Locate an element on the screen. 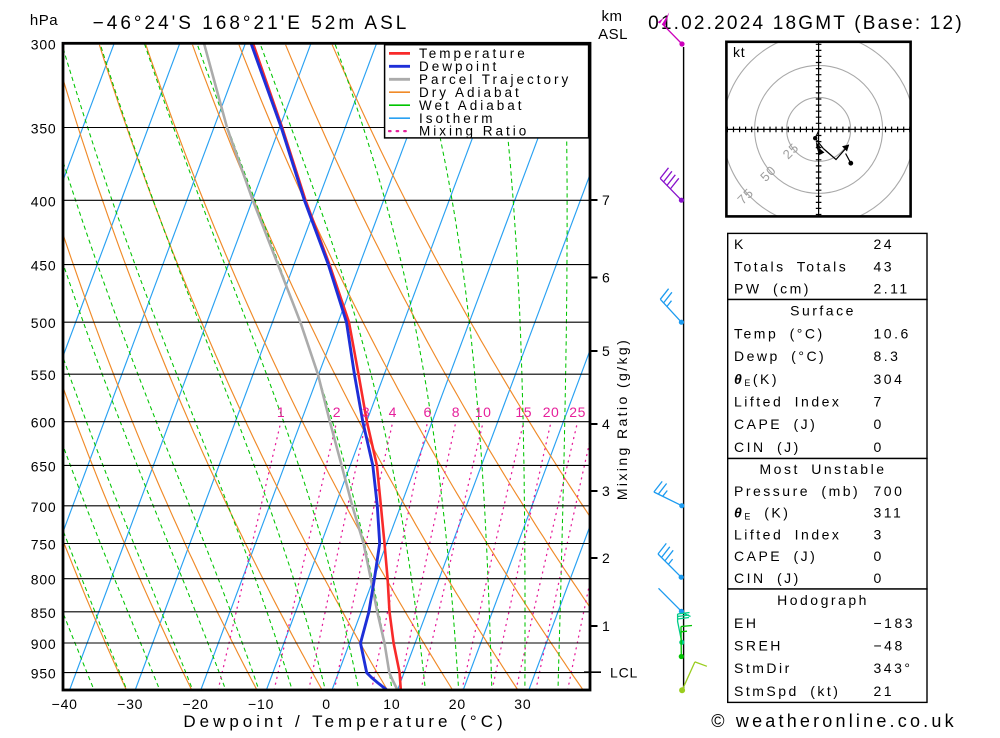 The height and width of the screenshot is (738, 1000). svg-text: LCL is located at coordinates (624, 673).